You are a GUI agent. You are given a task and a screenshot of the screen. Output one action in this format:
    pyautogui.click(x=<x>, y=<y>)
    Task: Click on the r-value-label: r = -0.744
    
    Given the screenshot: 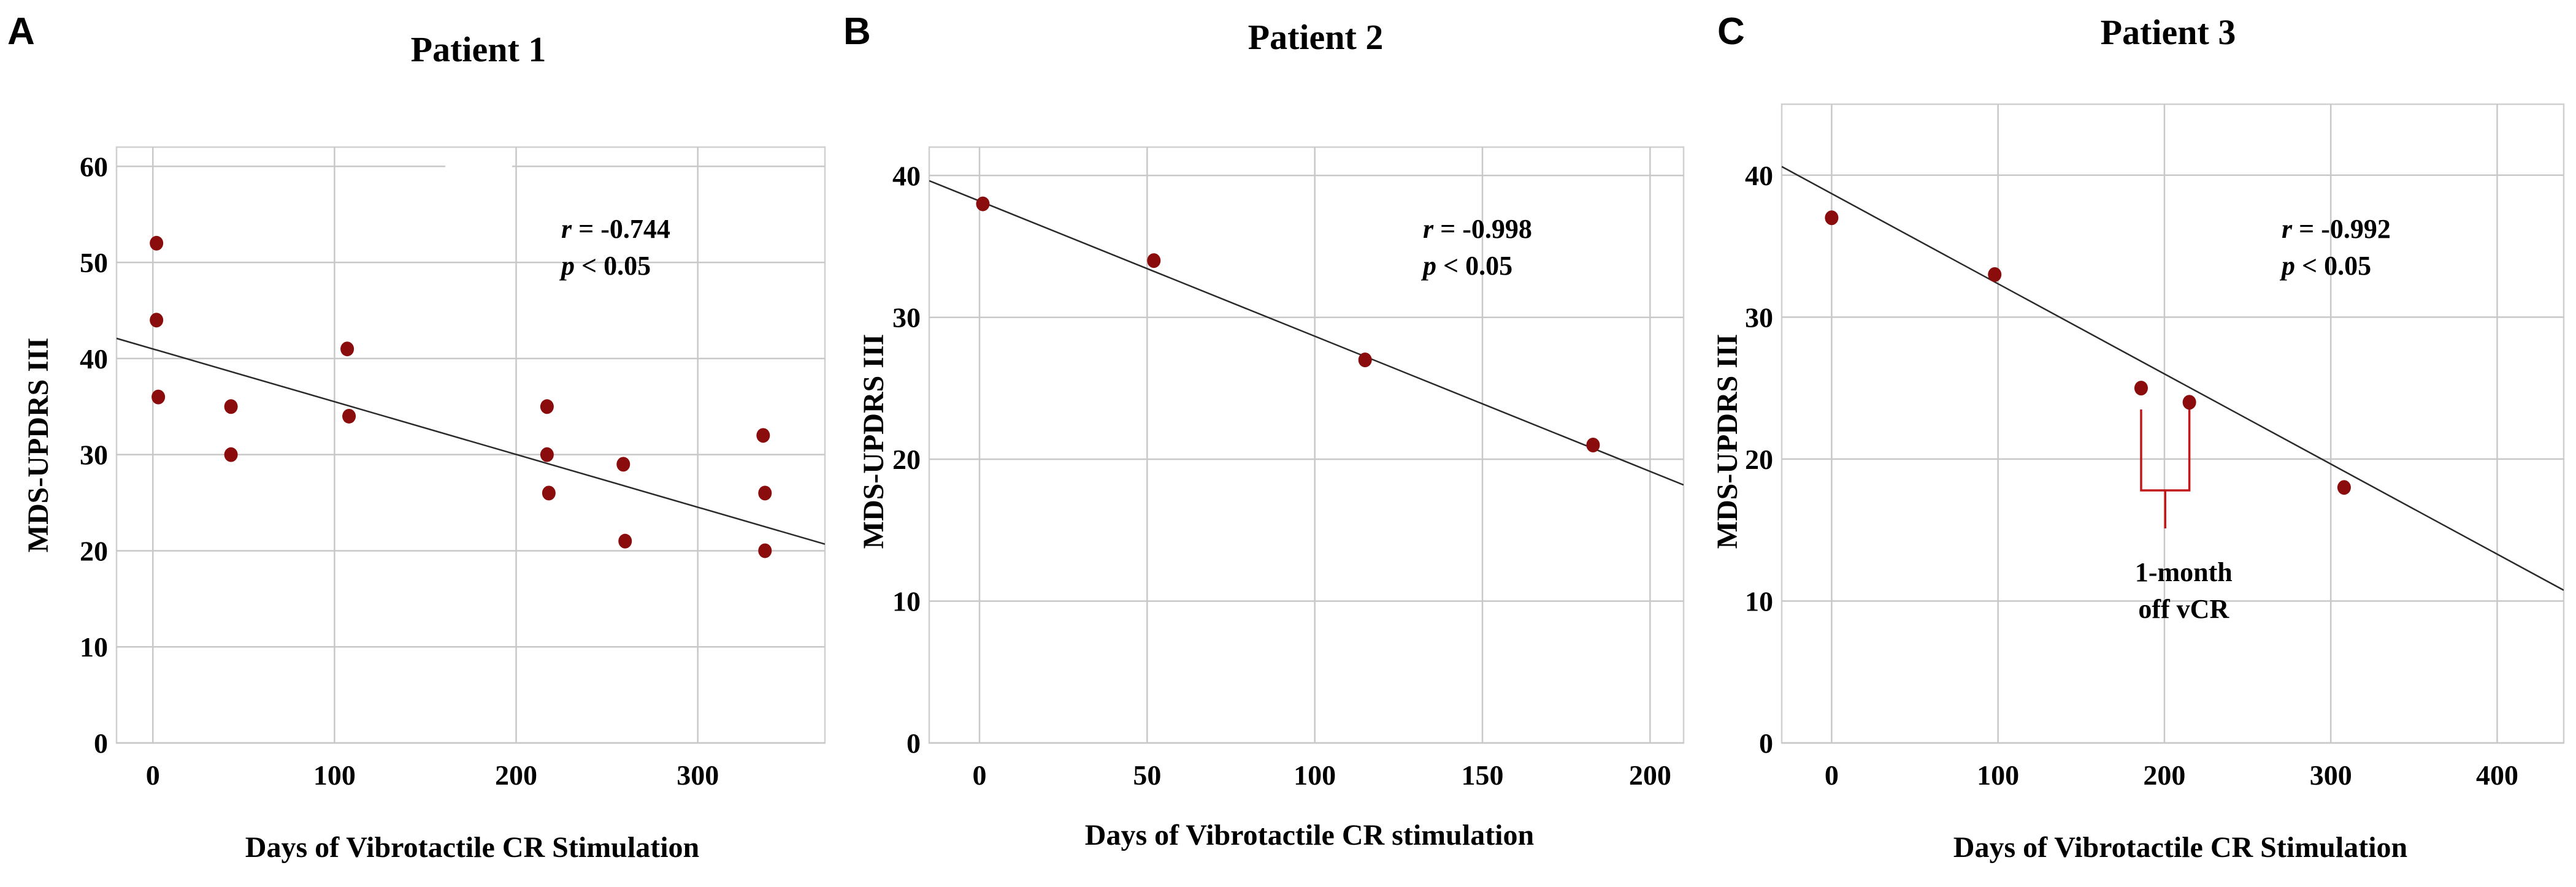 What is the action you would take?
    pyautogui.click(x=615, y=229)
    